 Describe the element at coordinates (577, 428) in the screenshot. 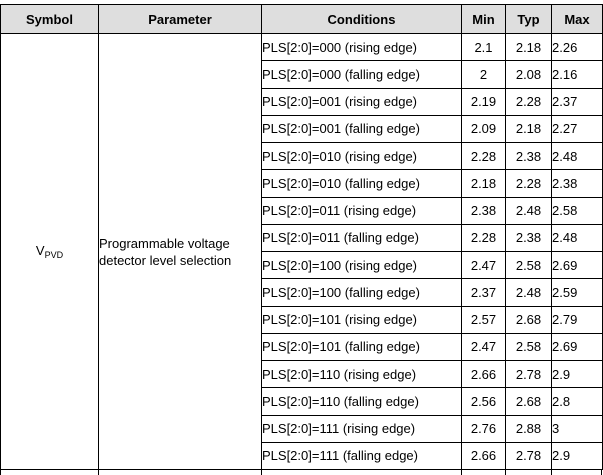

I see `max-cell: 3` at that location.